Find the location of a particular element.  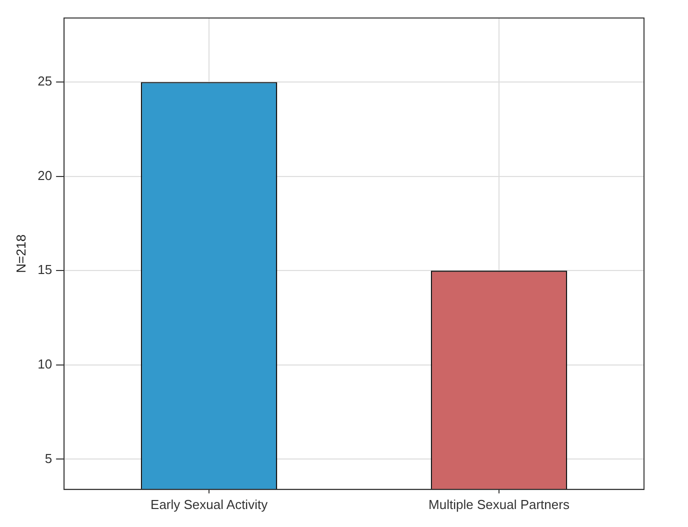

y-tick-label: 15 is located at coordinates (45, 270).